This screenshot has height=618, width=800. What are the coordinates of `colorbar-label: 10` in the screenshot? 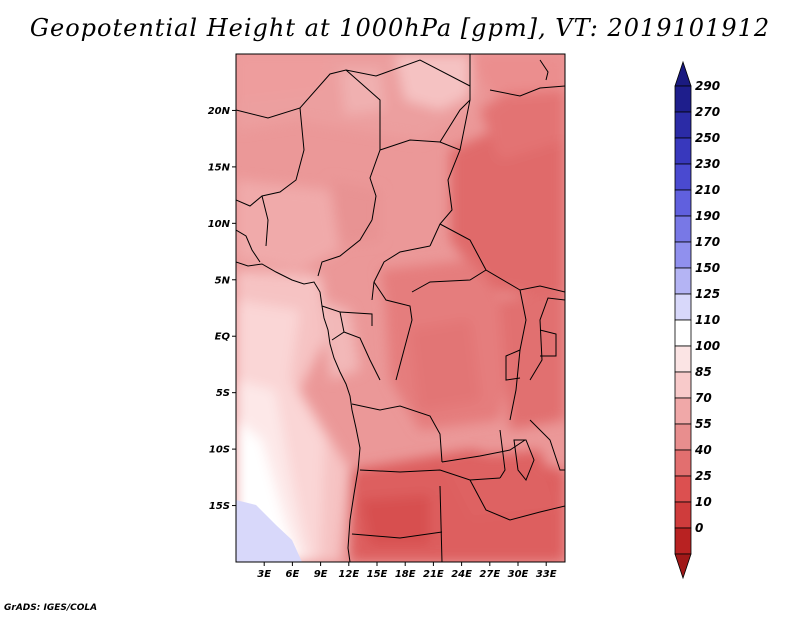 It's located at (703, 502).